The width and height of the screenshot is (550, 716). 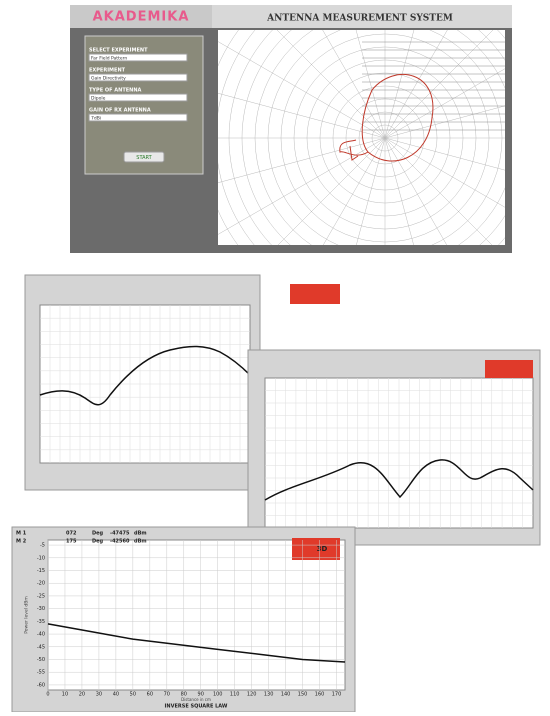 I want to click on x-tick-label: 60, so click(x=150, y=695).